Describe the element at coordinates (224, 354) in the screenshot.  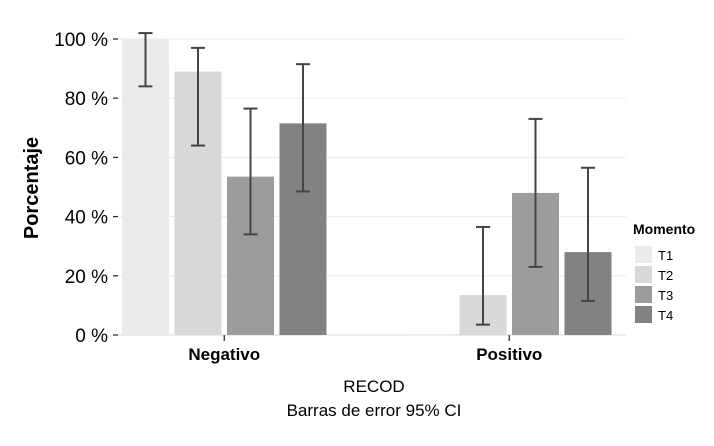
I see `x-category-label: Negativo` at that location.